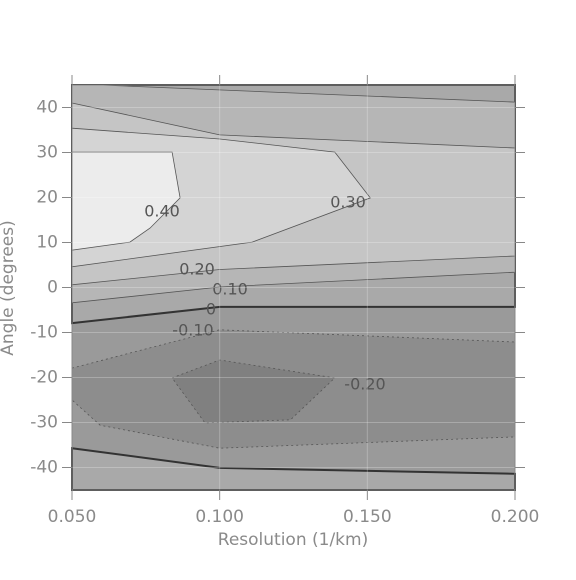 This screenshot has height=580, width=576. I want to click on contour-label: 0, so click(211, 309).